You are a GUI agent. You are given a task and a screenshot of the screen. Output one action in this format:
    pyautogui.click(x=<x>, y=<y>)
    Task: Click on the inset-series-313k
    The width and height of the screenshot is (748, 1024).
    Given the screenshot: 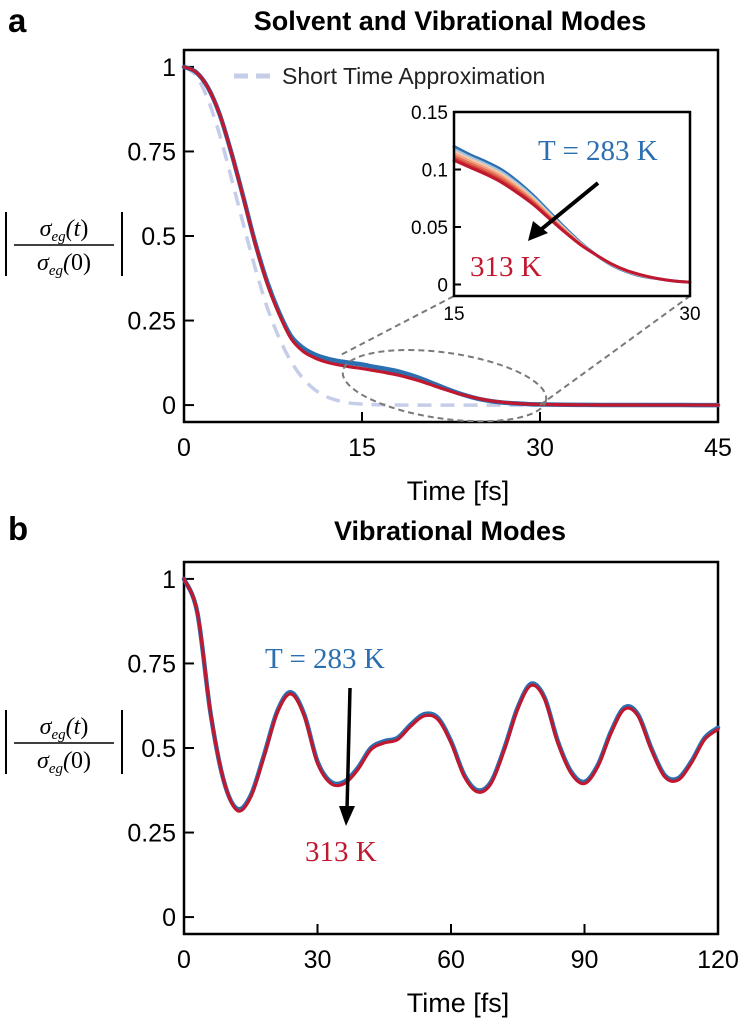 What is the action you would take?
    pyautogui.click(x=572, y=221)
    